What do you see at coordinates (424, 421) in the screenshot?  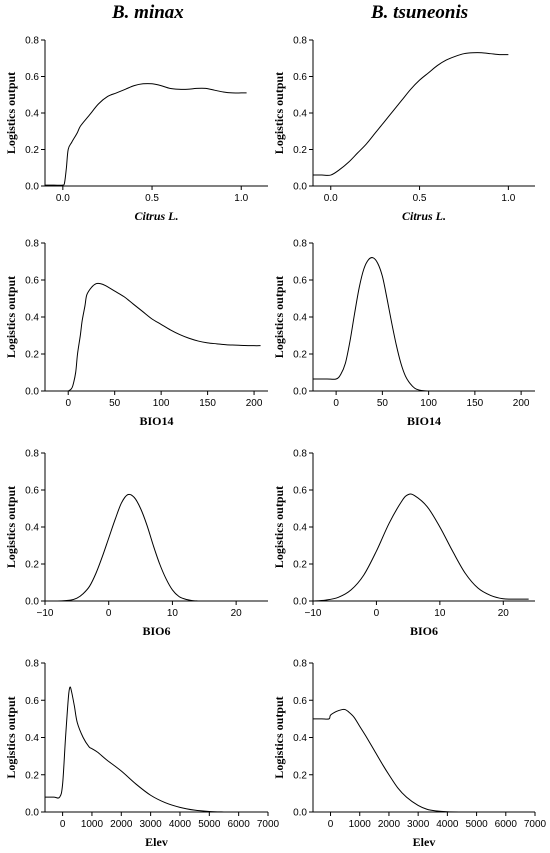 I see `x-axis-label: BIO14` at bounding box center [424, 421].